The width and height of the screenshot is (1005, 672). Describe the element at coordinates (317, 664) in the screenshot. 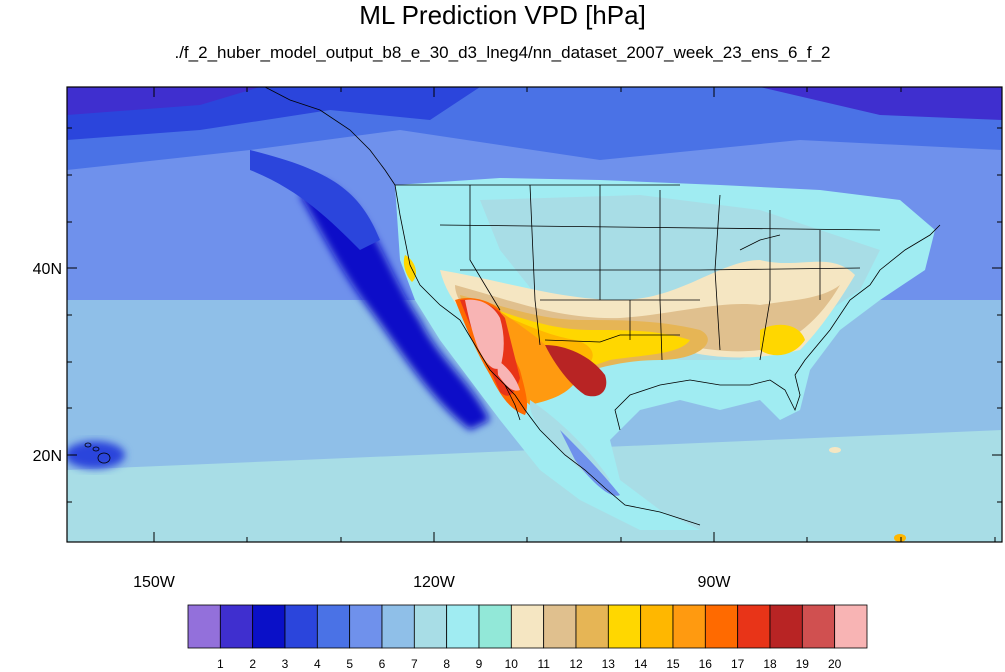

I see `colorbar-label: 4` at that location.